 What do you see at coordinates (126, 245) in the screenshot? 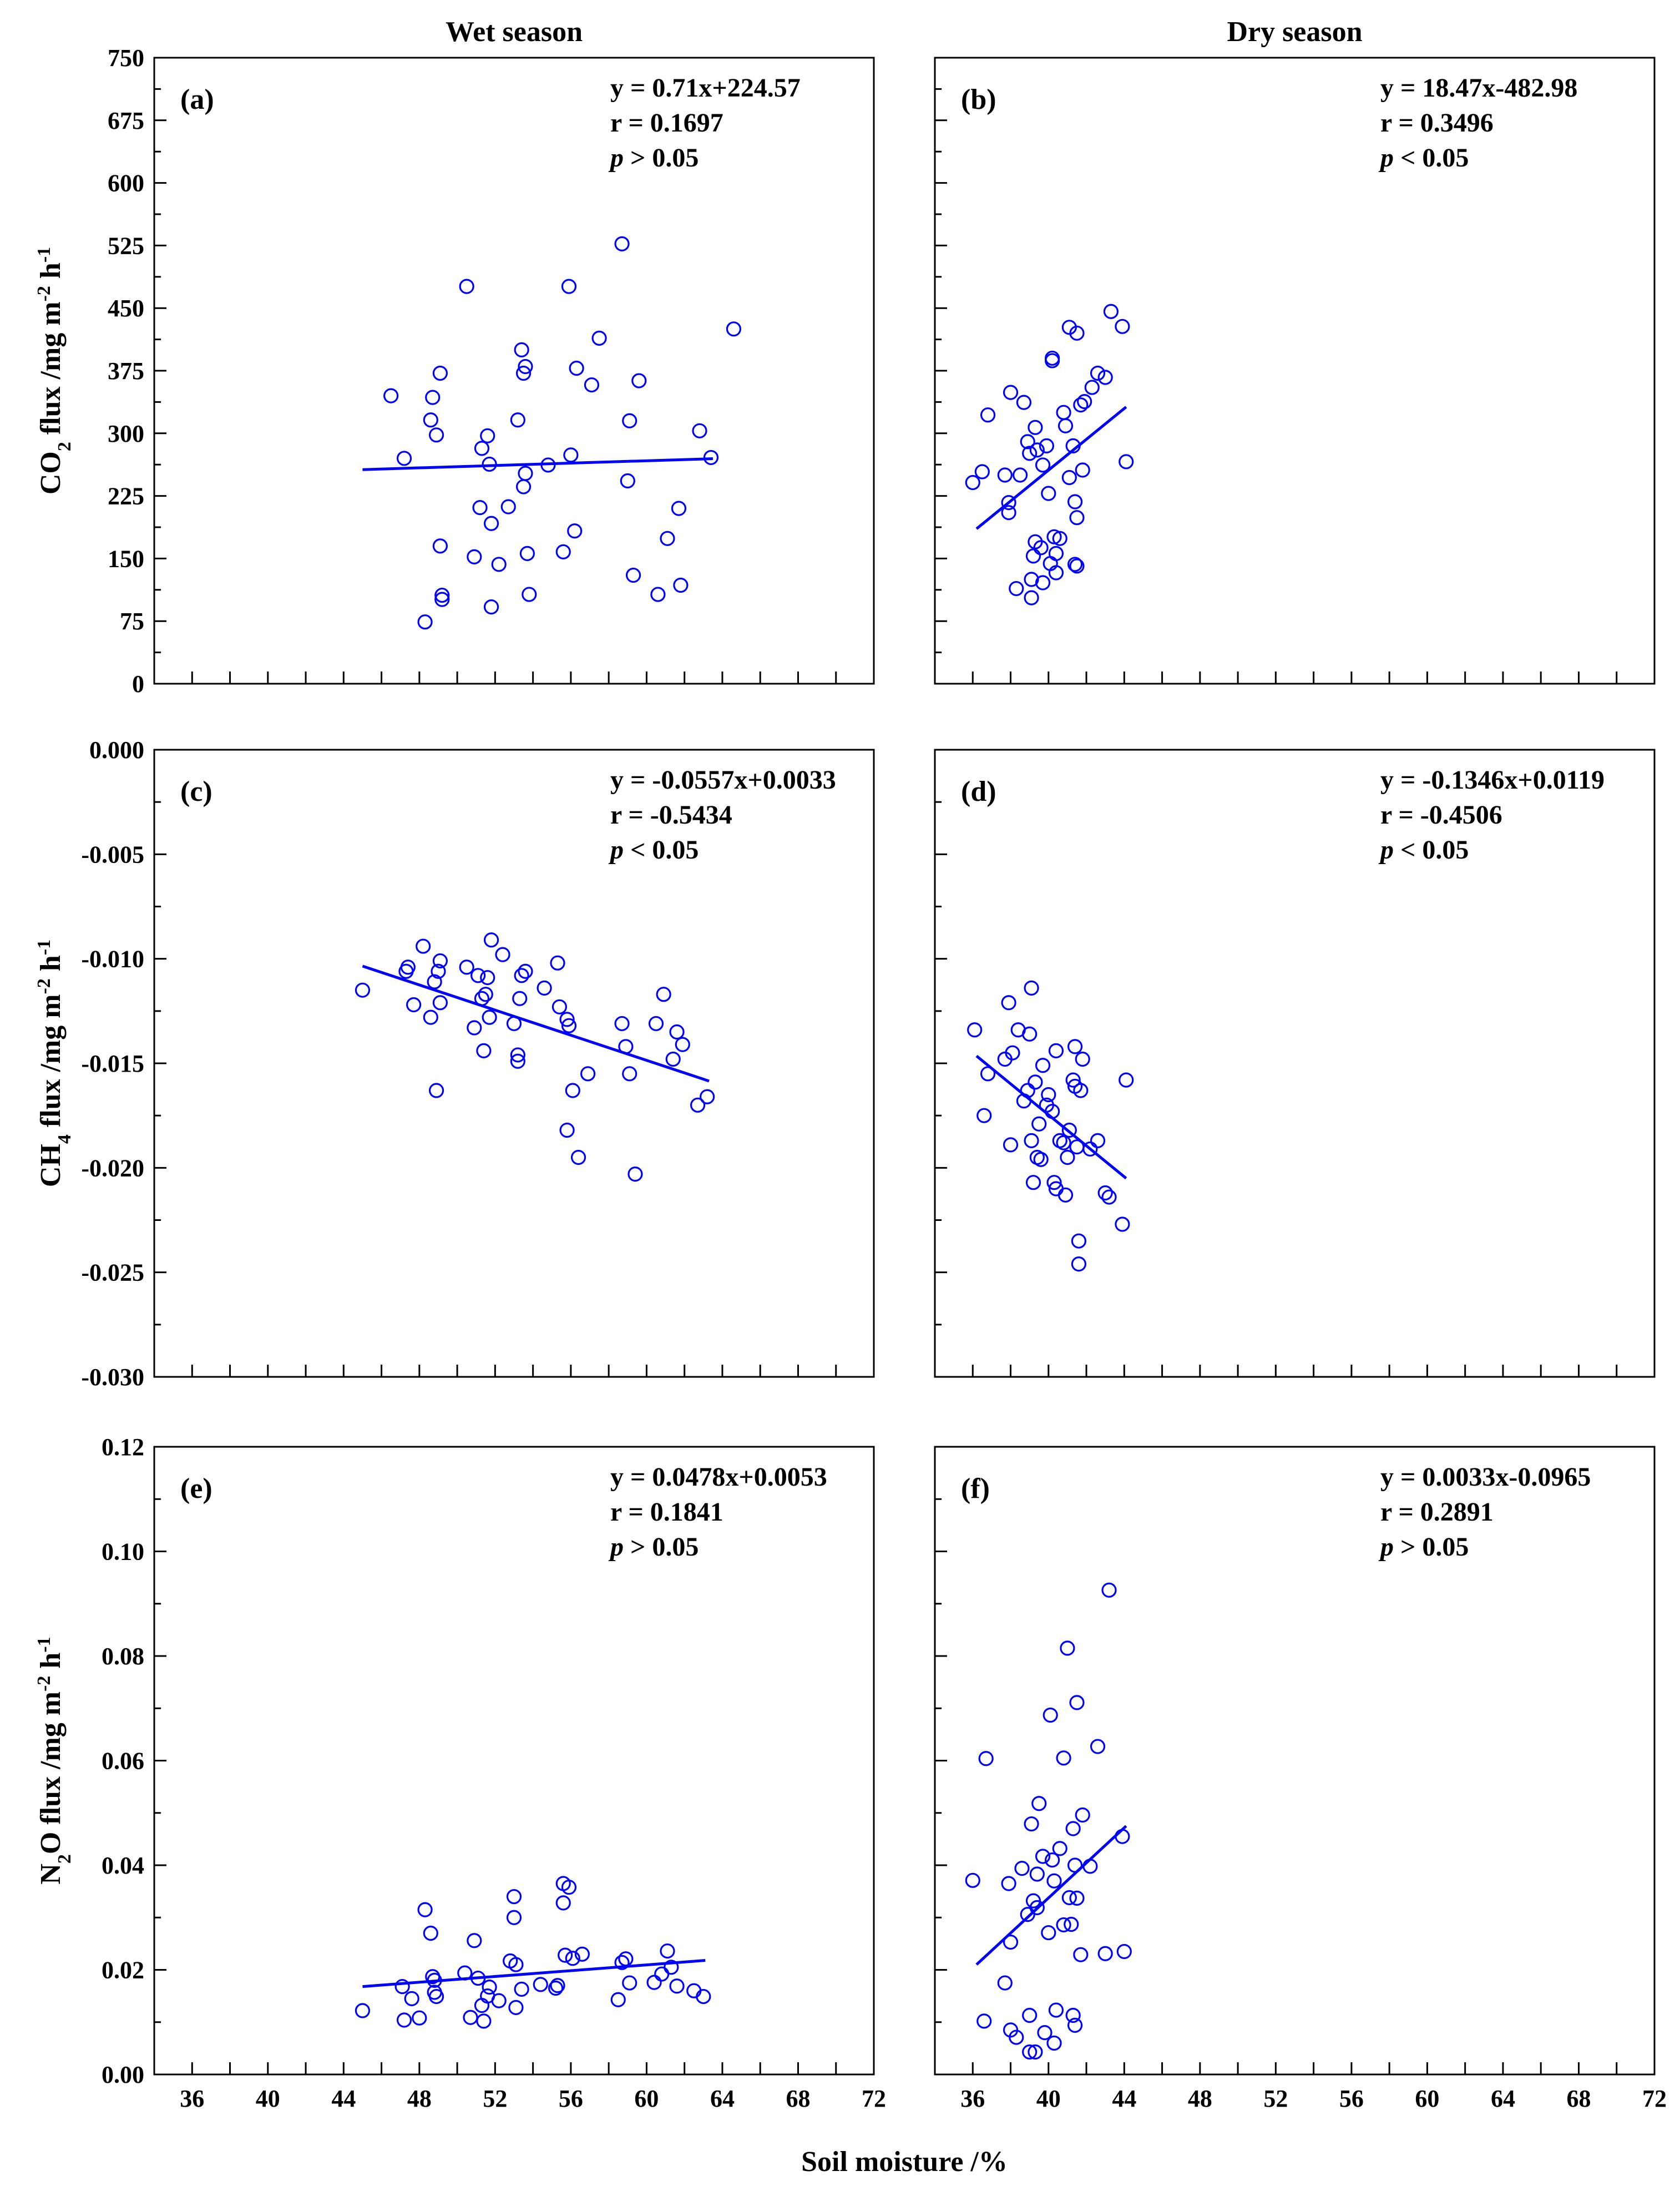
I see `y-tick-label: 525` at bounding box center [126, 245].